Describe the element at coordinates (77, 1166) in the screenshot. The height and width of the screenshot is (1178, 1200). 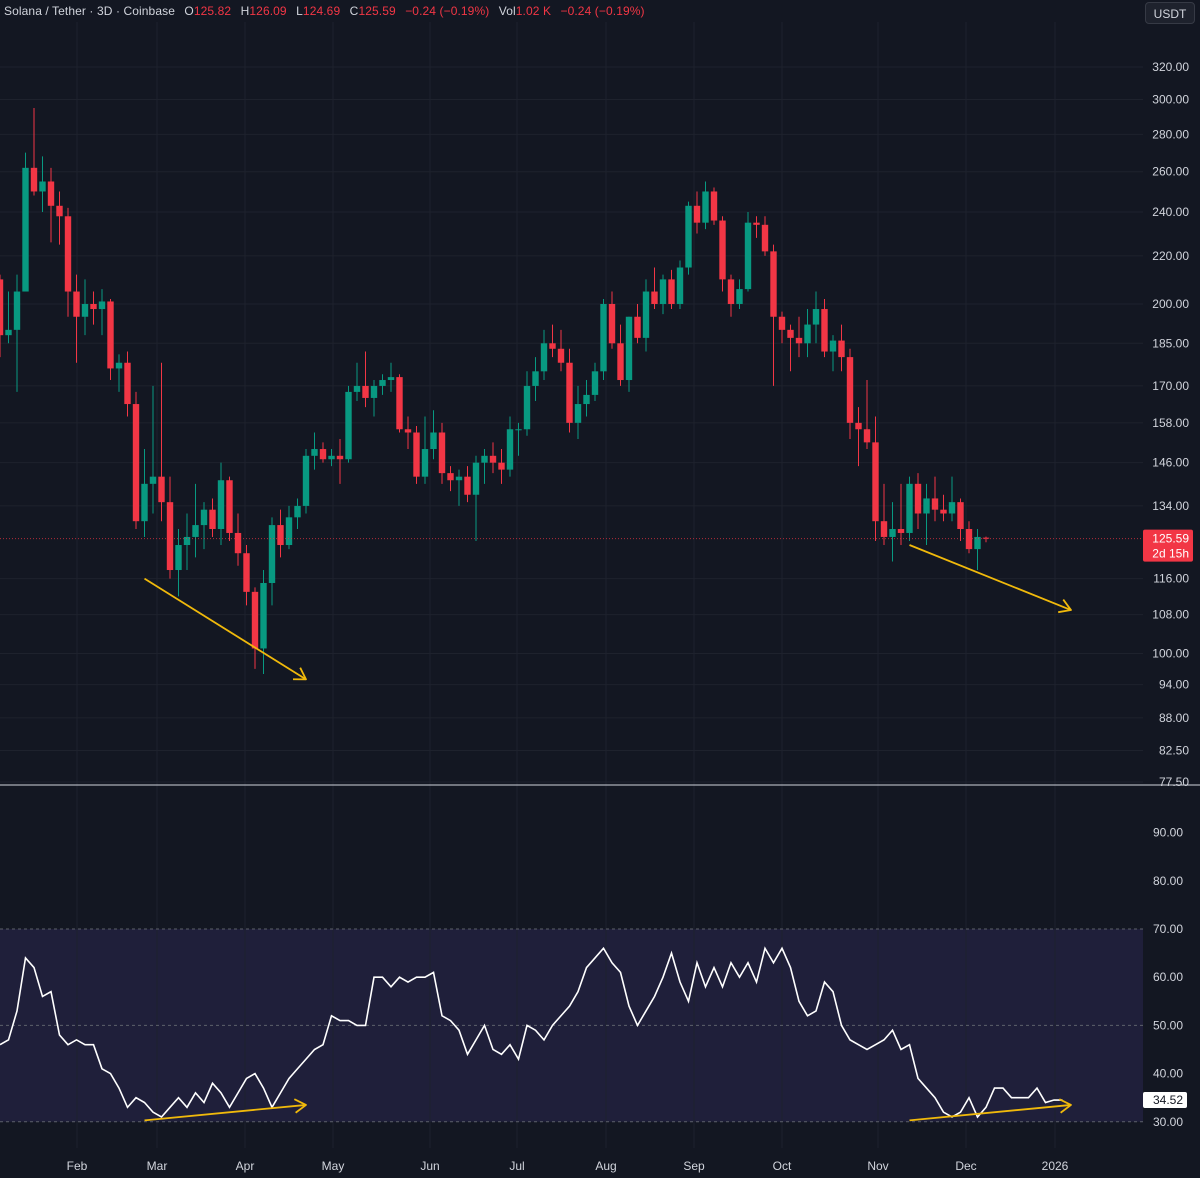
I see `month-label-0: Feb` at that location.